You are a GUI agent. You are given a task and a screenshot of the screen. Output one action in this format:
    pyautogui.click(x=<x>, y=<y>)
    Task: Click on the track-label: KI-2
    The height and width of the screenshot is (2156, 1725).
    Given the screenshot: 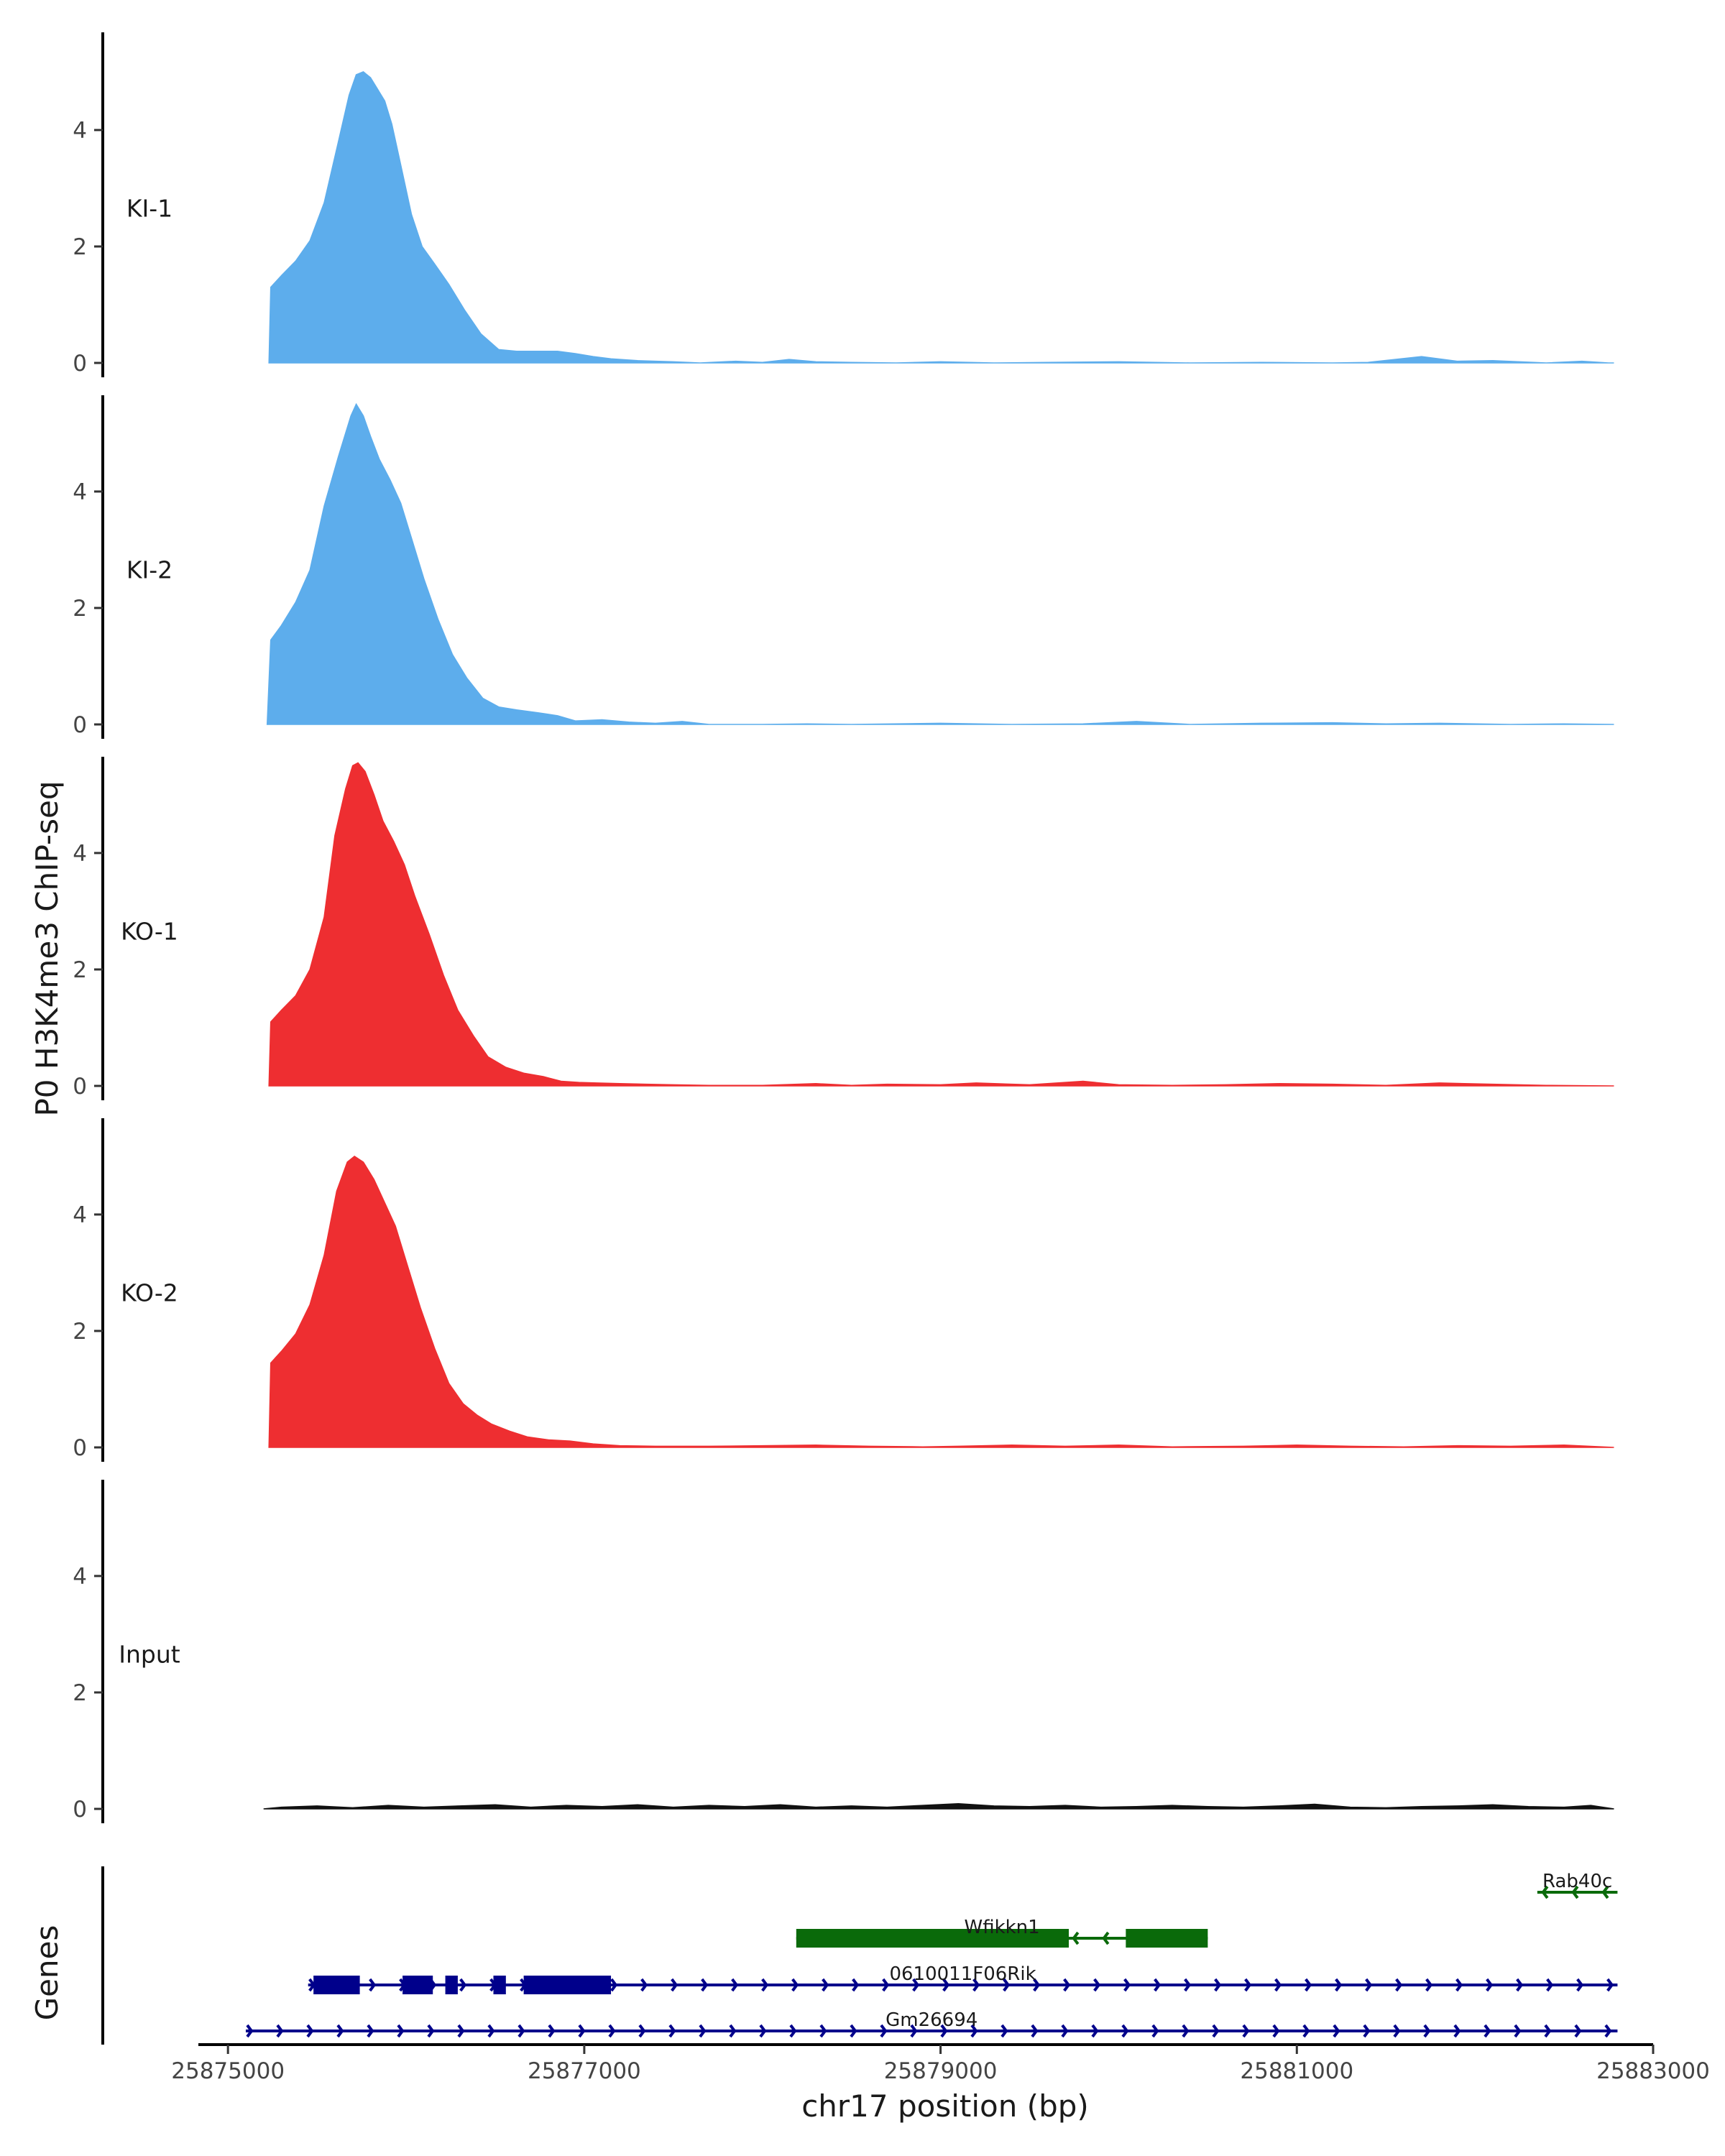 What is the action you would take?
    pyautogui.click(x=149, y=570)
    